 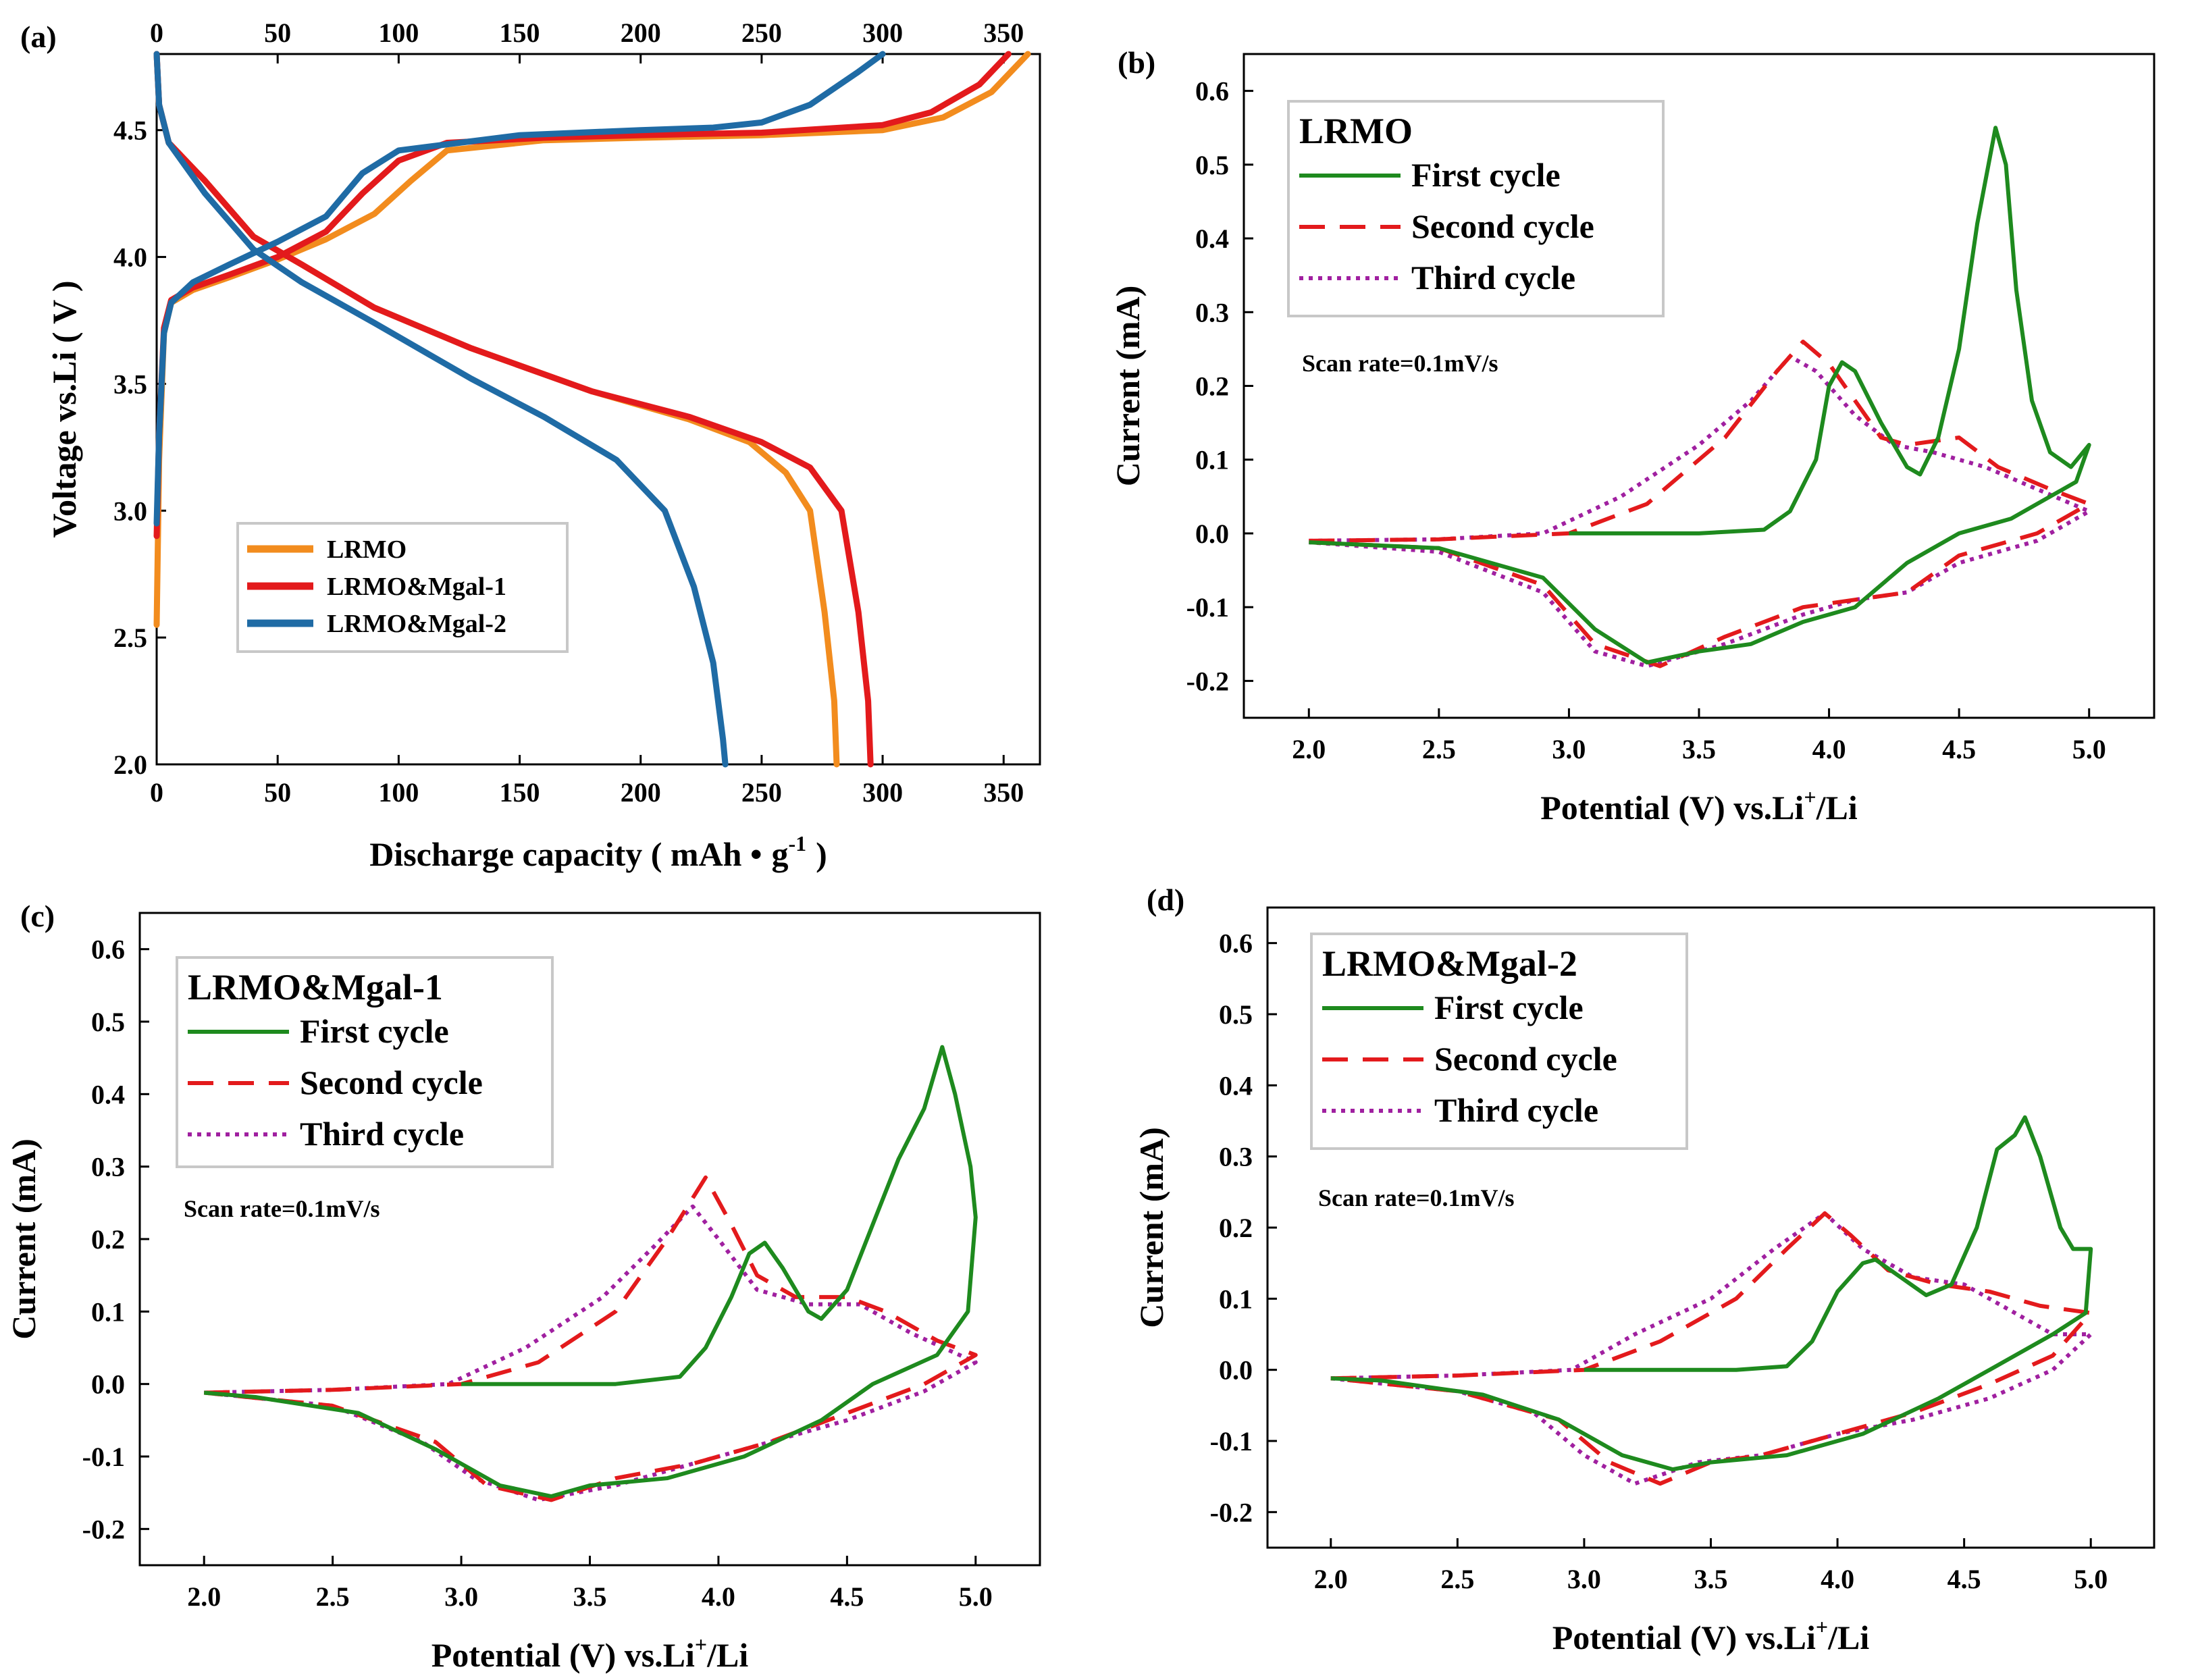 What do you see at coordinates (333, 1596) in the screenshot?
I see `x-tick-label-c: 2.5` at bounding box center [333, 1596].